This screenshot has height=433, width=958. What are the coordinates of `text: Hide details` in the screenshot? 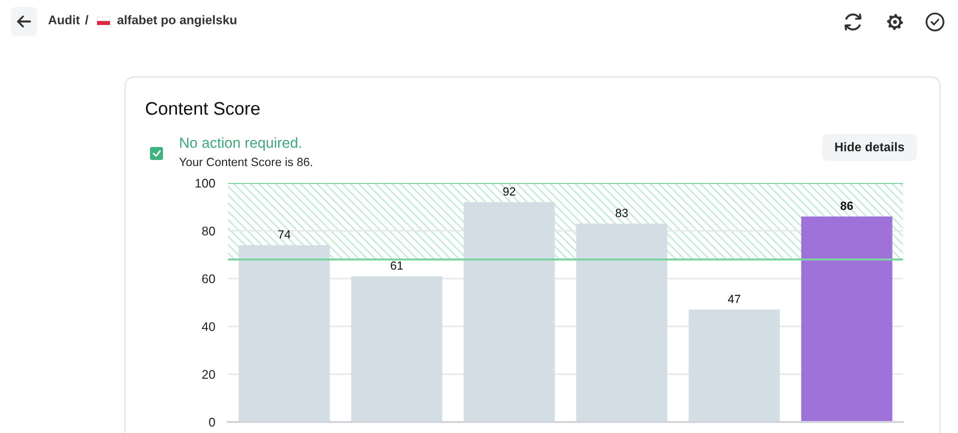 It's located at (869, 147).